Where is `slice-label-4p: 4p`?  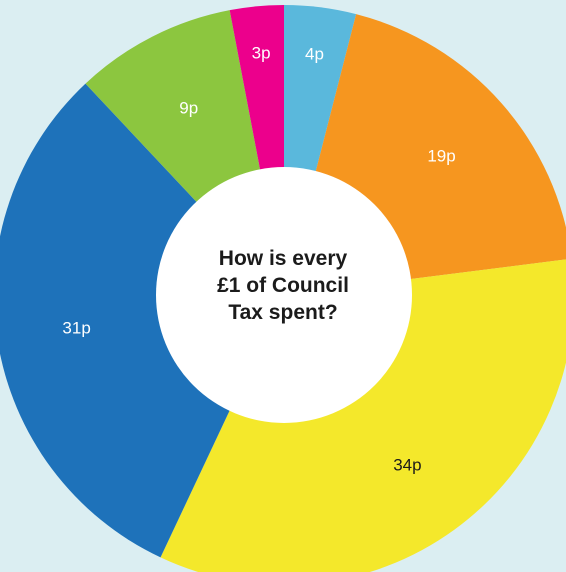 slice-label-4p: 4p is located at coordinates (314, 53).